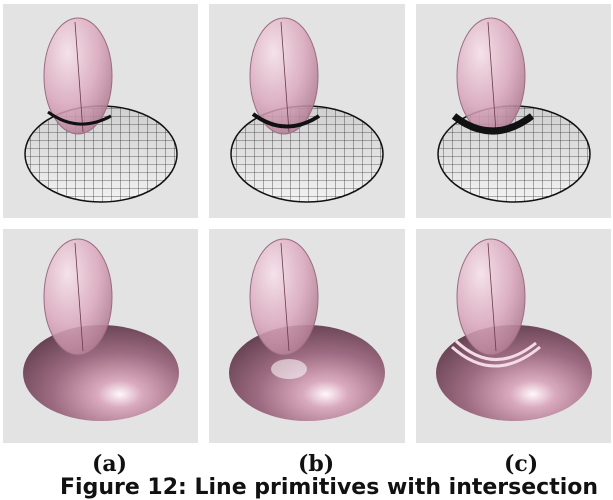 The image size is (613, 500). I want to click on panel-b-rendered, so click(307, 336).